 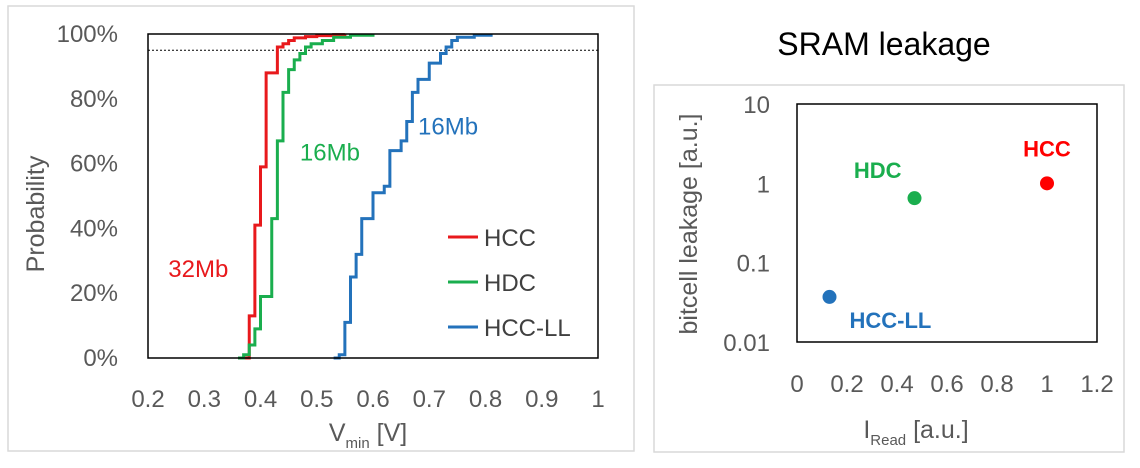 I want to click on scatter-plot-frame, so click(x=947, y=223).